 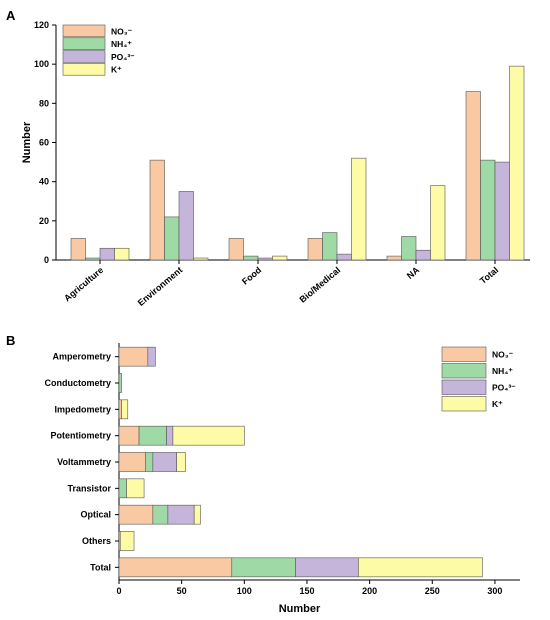 What do you see at coordinates (10, 340) in the screenshot?
I see `panel-letter-b: B` at bounding box center [10, 340].